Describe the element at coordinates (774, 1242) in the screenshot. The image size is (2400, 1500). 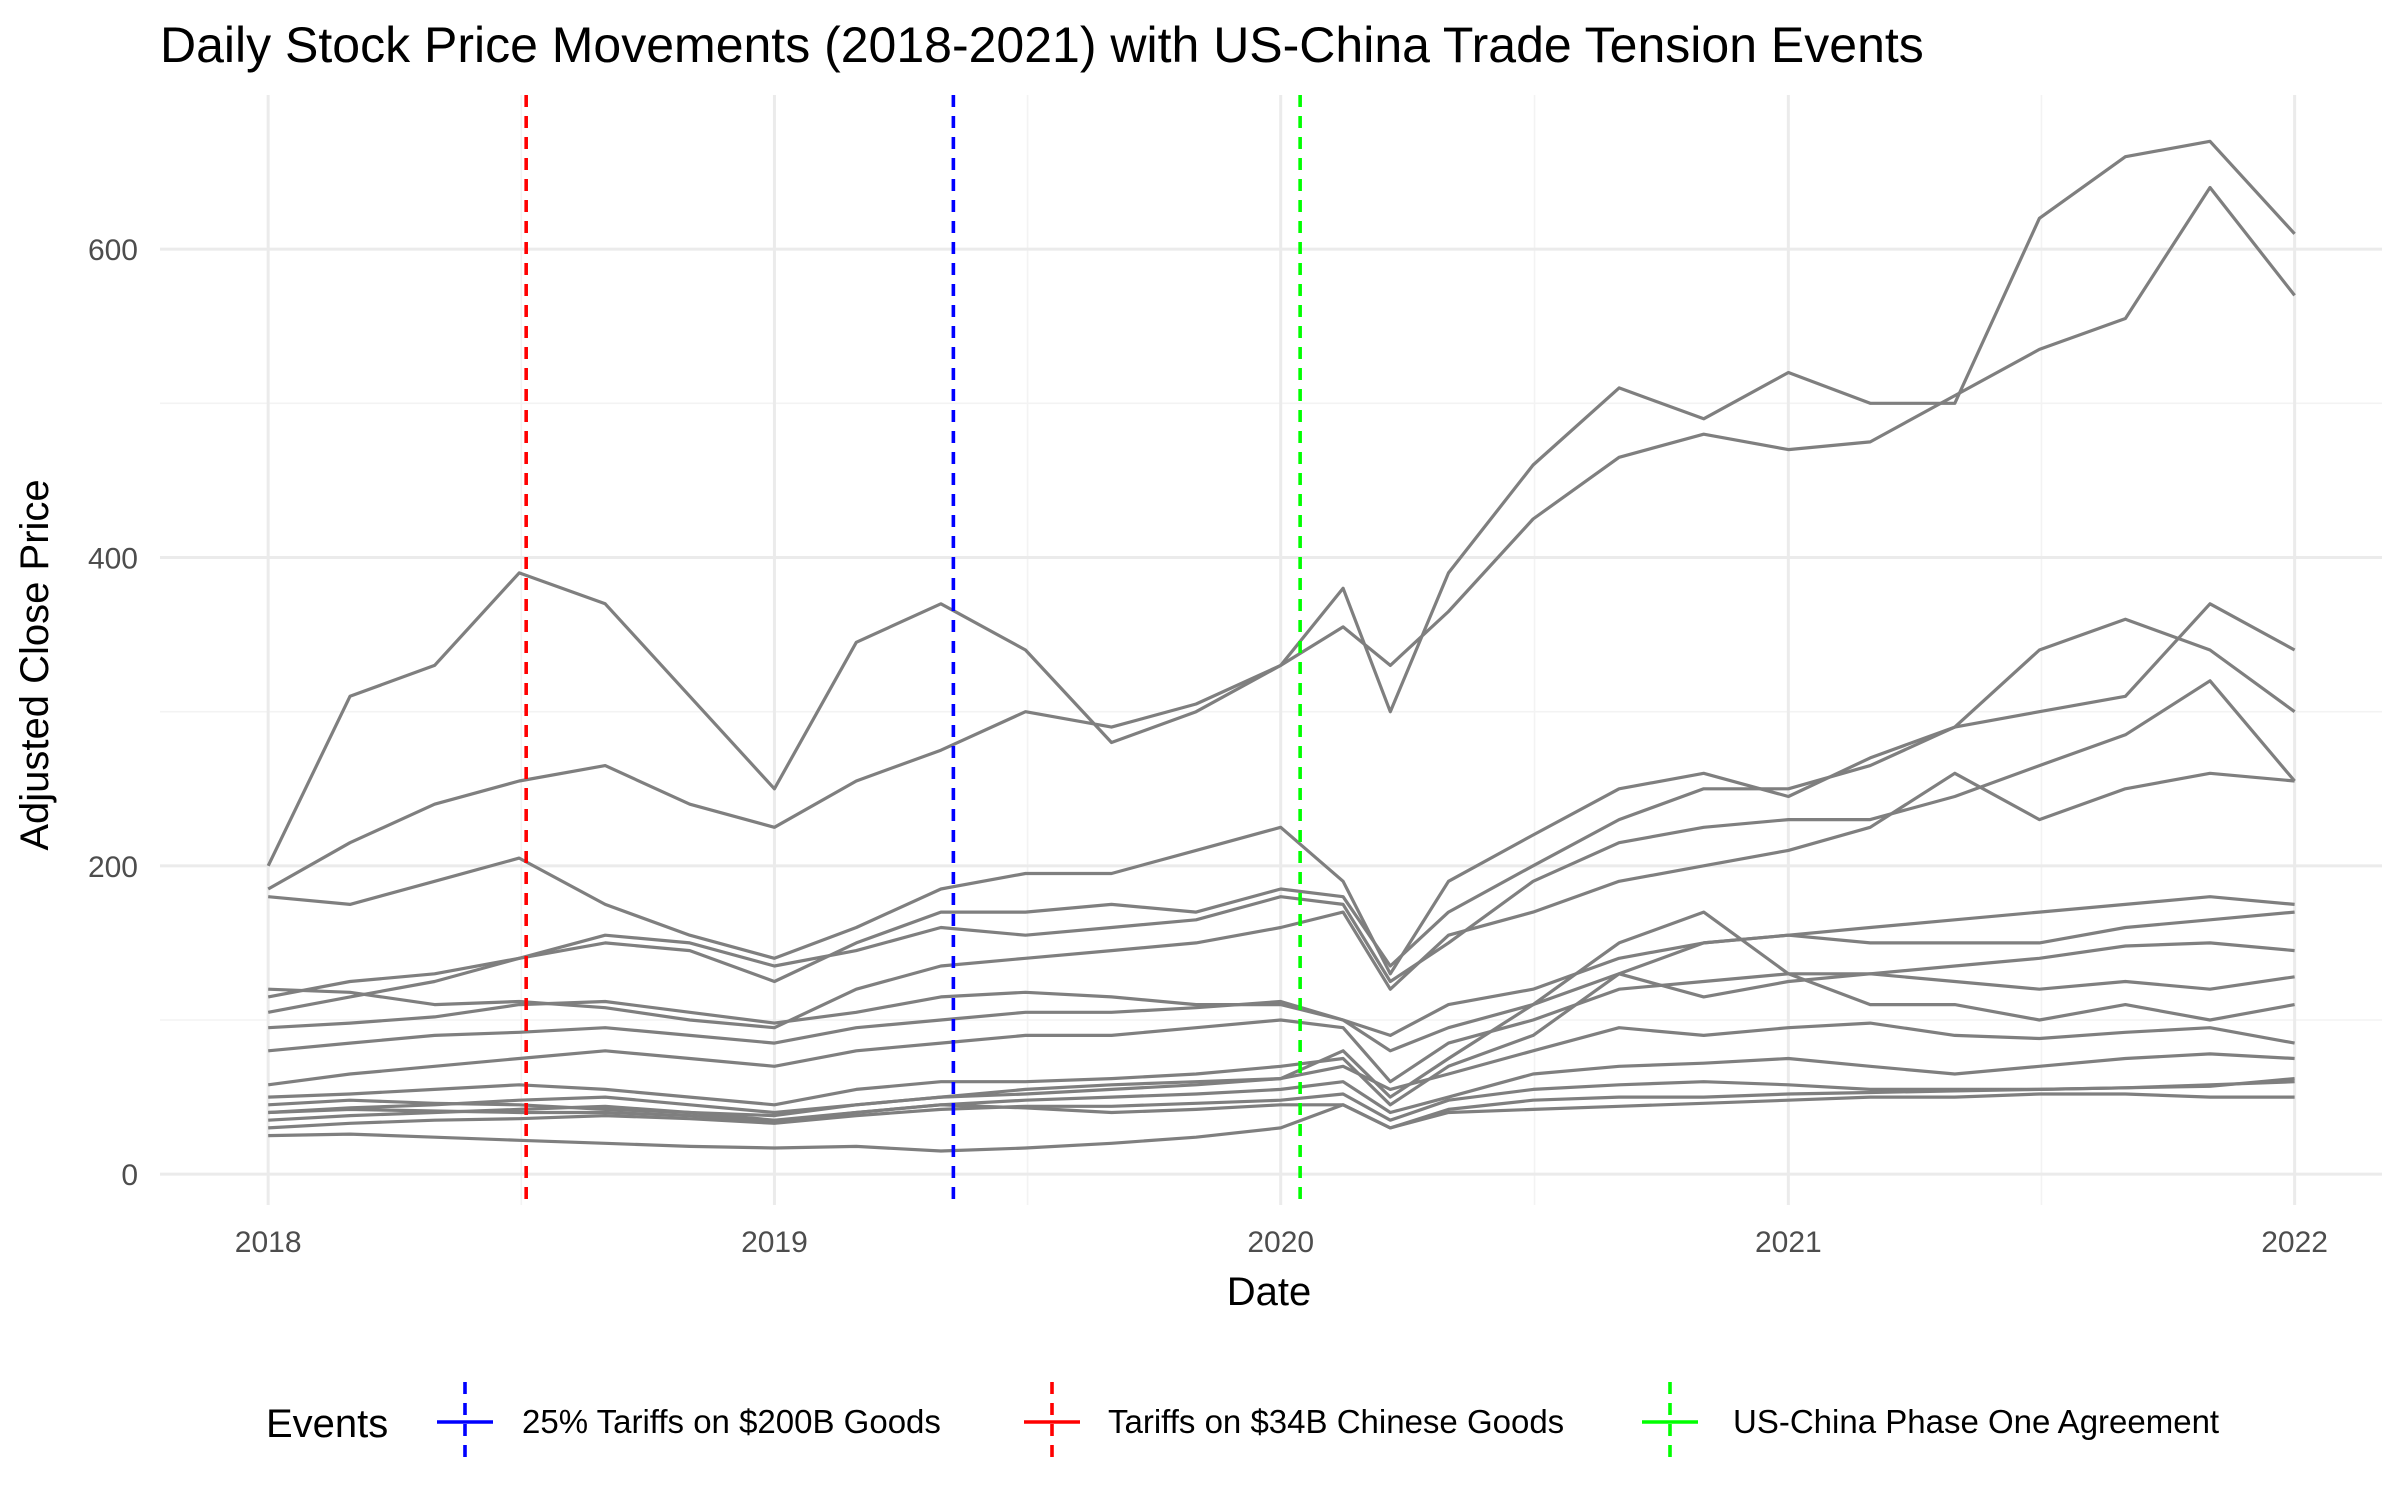
I see `x-tick-label: 2019` at that location.